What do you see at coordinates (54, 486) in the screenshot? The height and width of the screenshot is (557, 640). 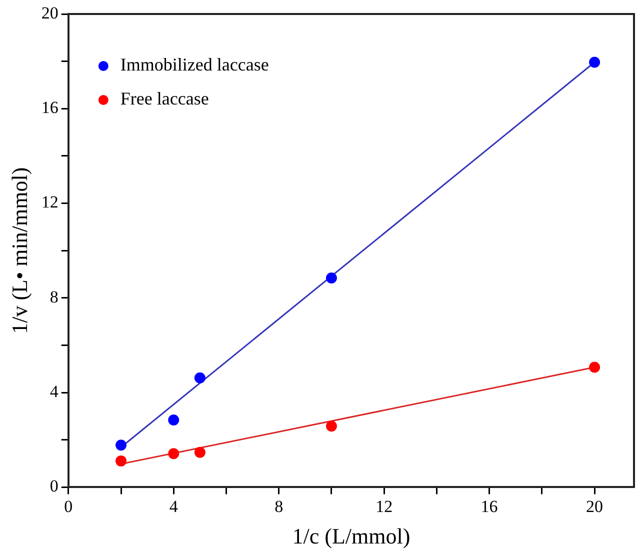 I see `y-tick-label: 0` at bounding box center [54, 486].